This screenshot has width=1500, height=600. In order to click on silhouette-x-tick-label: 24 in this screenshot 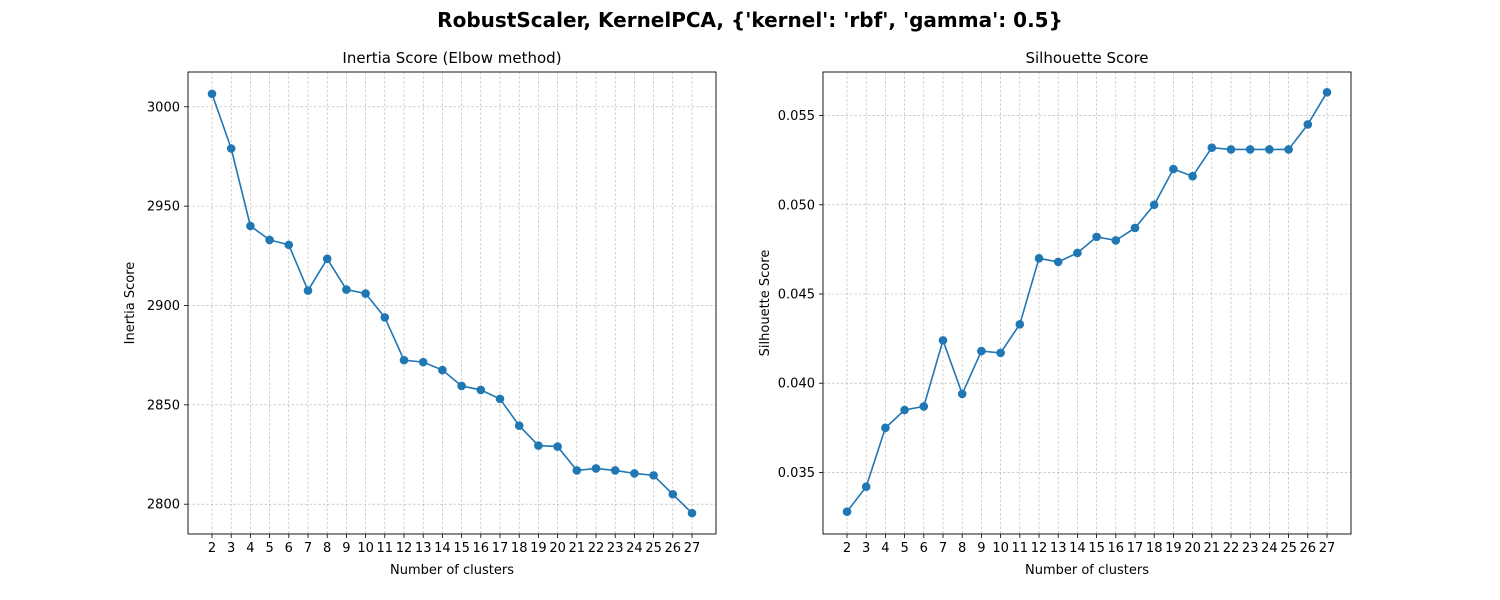, I will do `click(1269, 548)`.